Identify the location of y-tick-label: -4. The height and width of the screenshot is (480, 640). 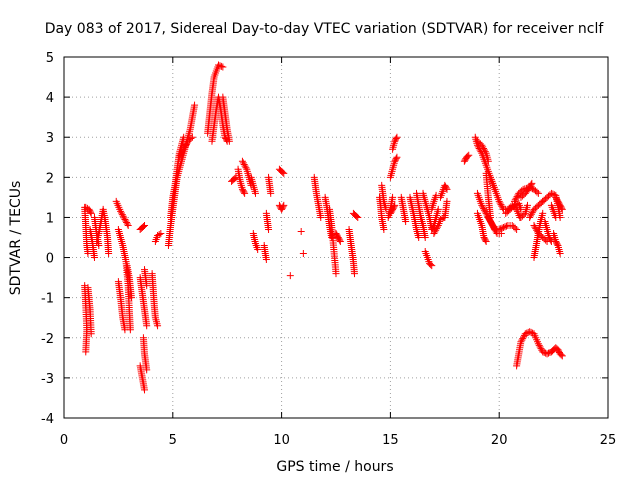
(47, 419).